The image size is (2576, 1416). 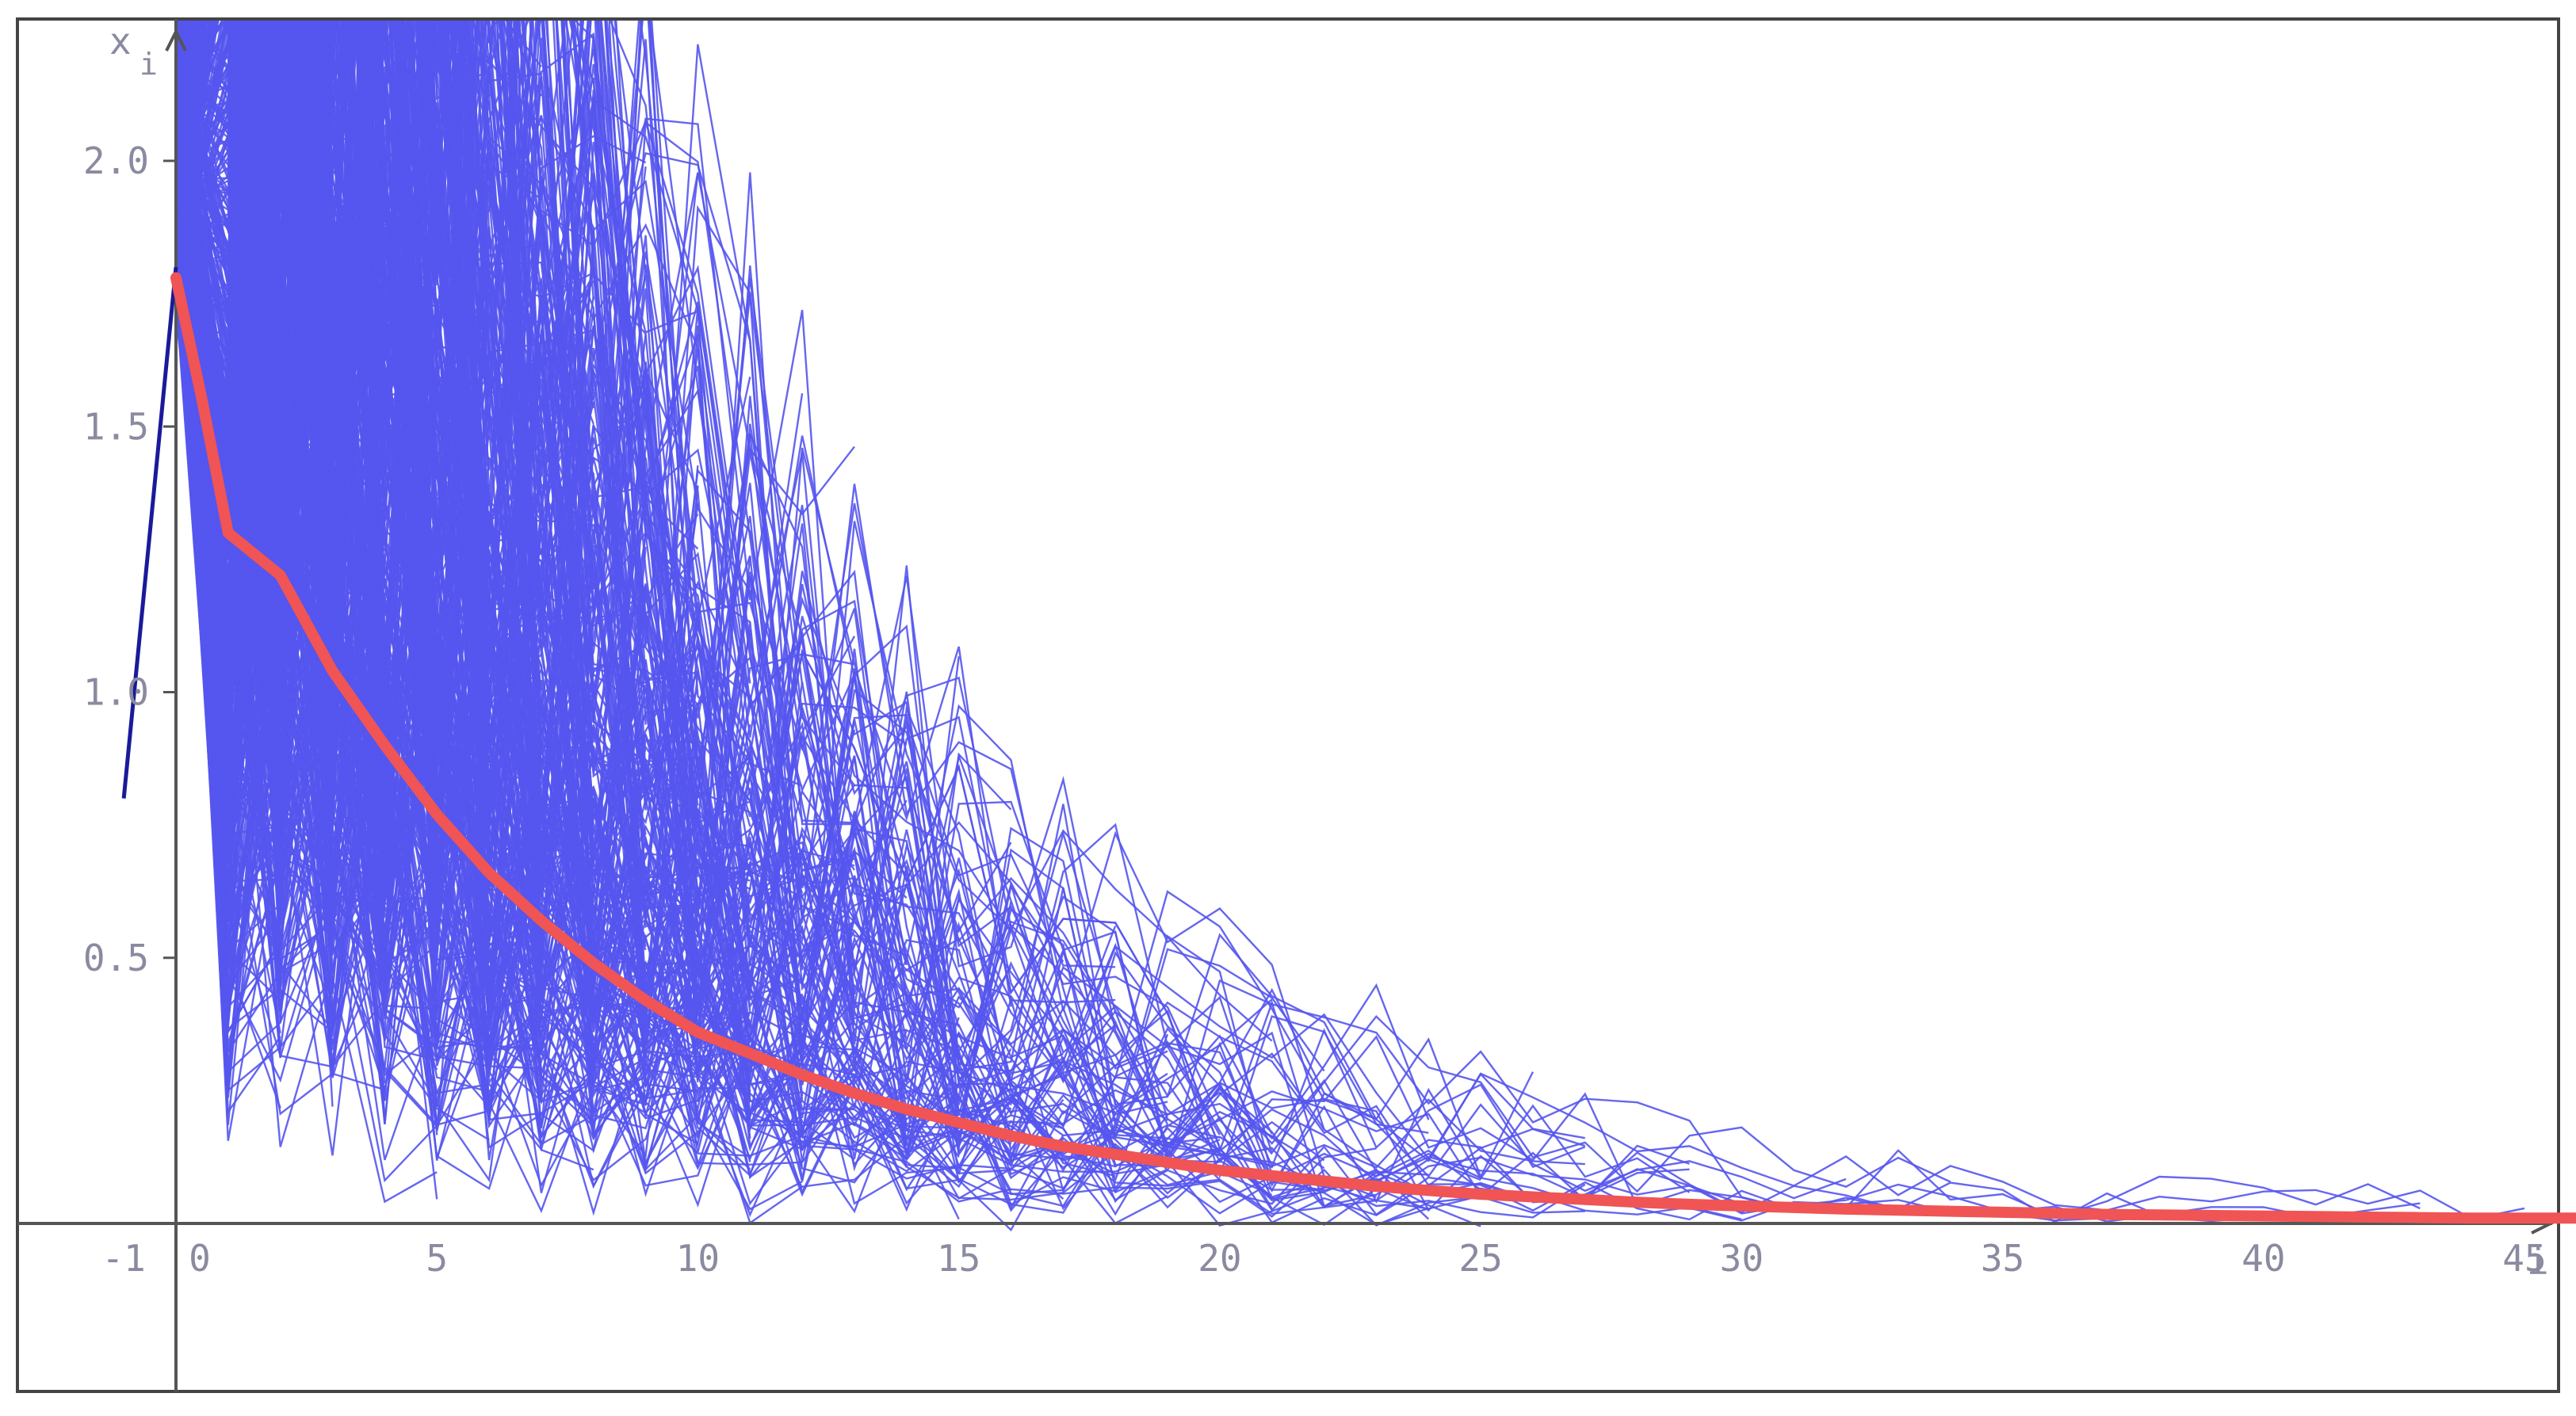 What do you see at coordinates (2002, 1258) in the screenshot?
I see `x-tick-label: 35` at bounding box center [2002, 1258].